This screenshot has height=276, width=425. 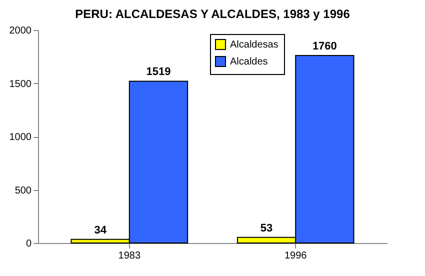 What do you see at coordinates (20, 31) in the screenshot?
I see `y-tick-label: 2000` at bounding box center [20, 31].